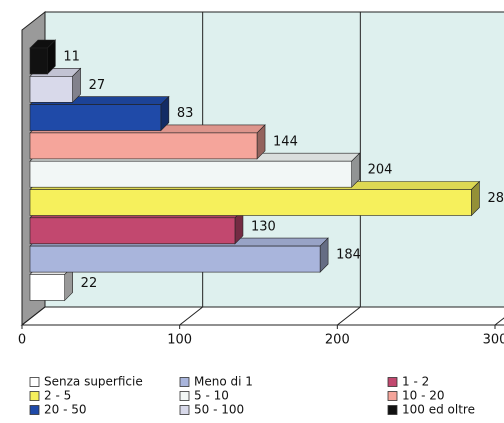 Image resolution: width=504 pixels, height=423 pixels. I want to click on value-label: 83, so click(185, 113).